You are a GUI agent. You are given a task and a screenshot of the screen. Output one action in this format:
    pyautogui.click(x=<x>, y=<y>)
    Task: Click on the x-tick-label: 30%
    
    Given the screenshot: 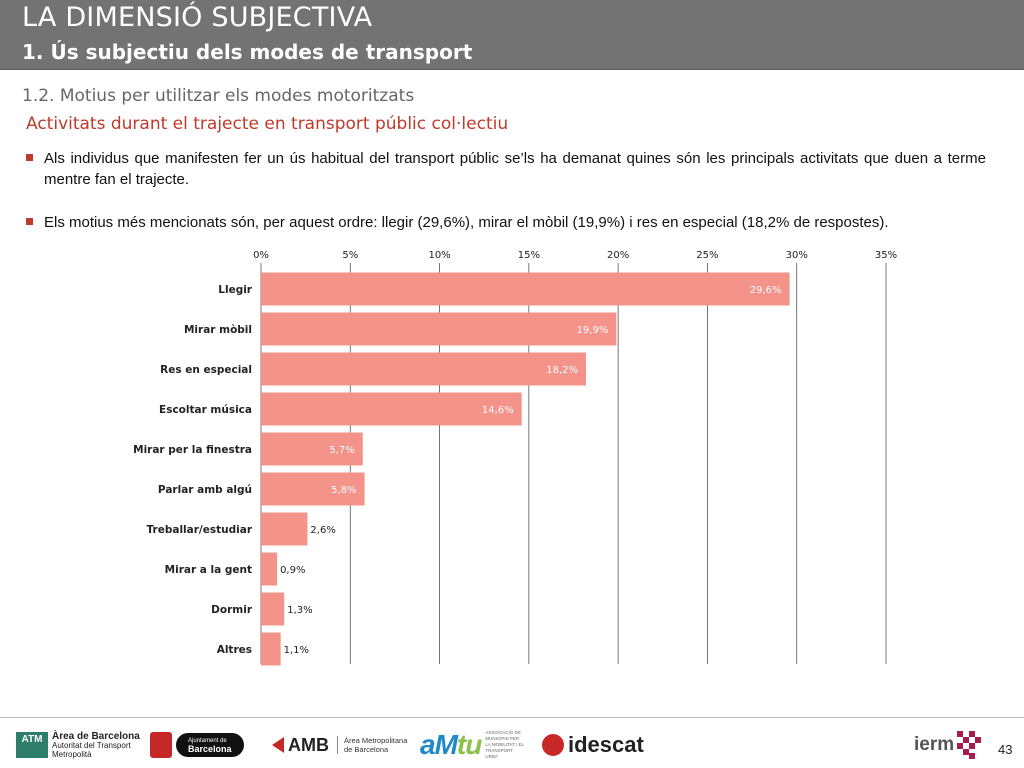 What is the action you would take?
    pyautogui.click(x=797, y=255)
    